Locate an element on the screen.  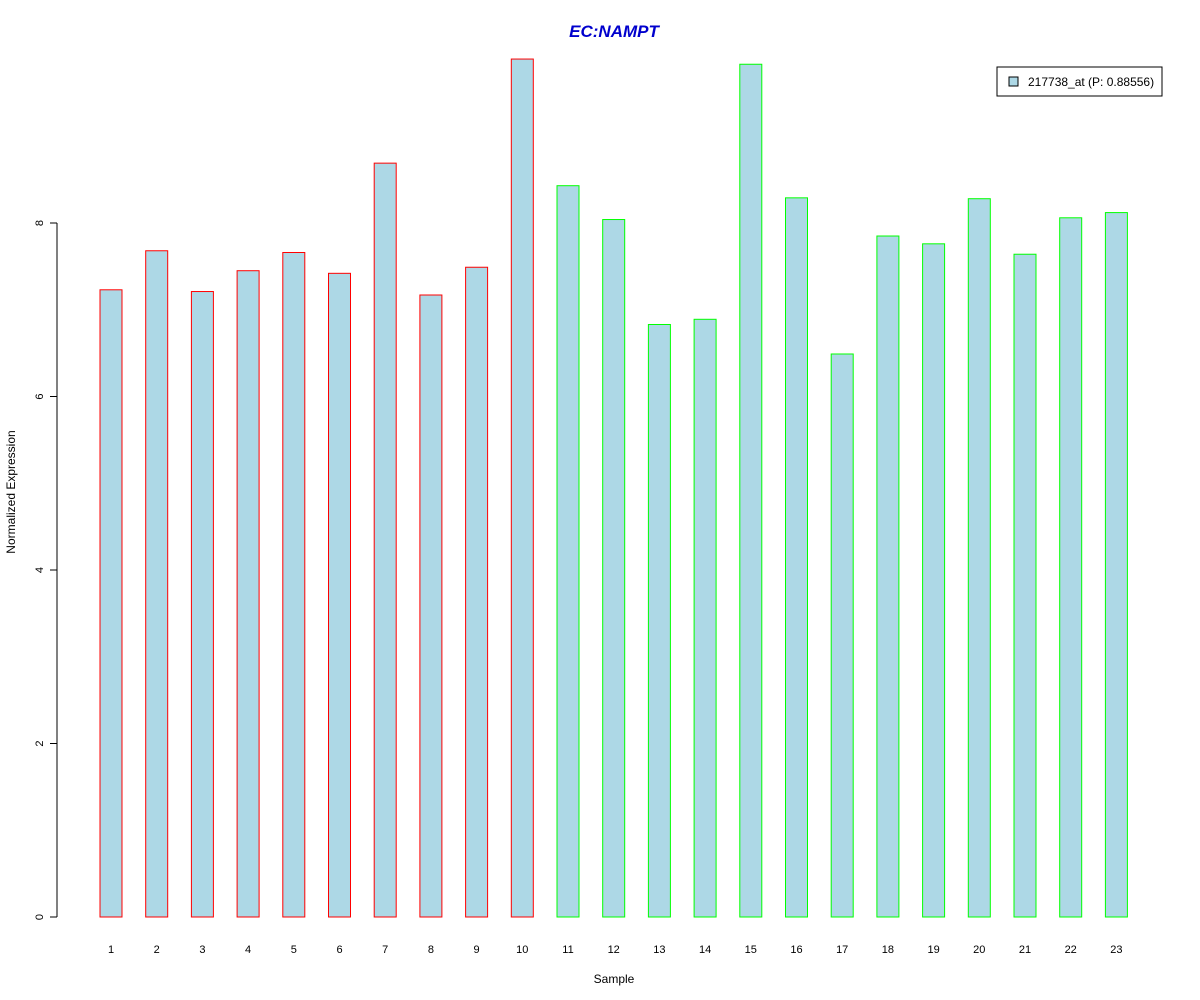
legend-swatch is located at coordinates (1013, 81).